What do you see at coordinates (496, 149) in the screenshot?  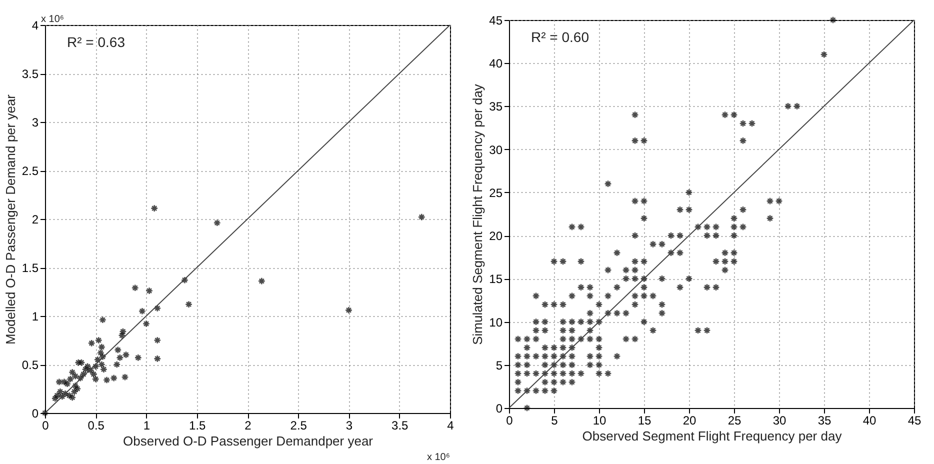 I see `y-tick-label: 30` at bounding box center [496, 149].